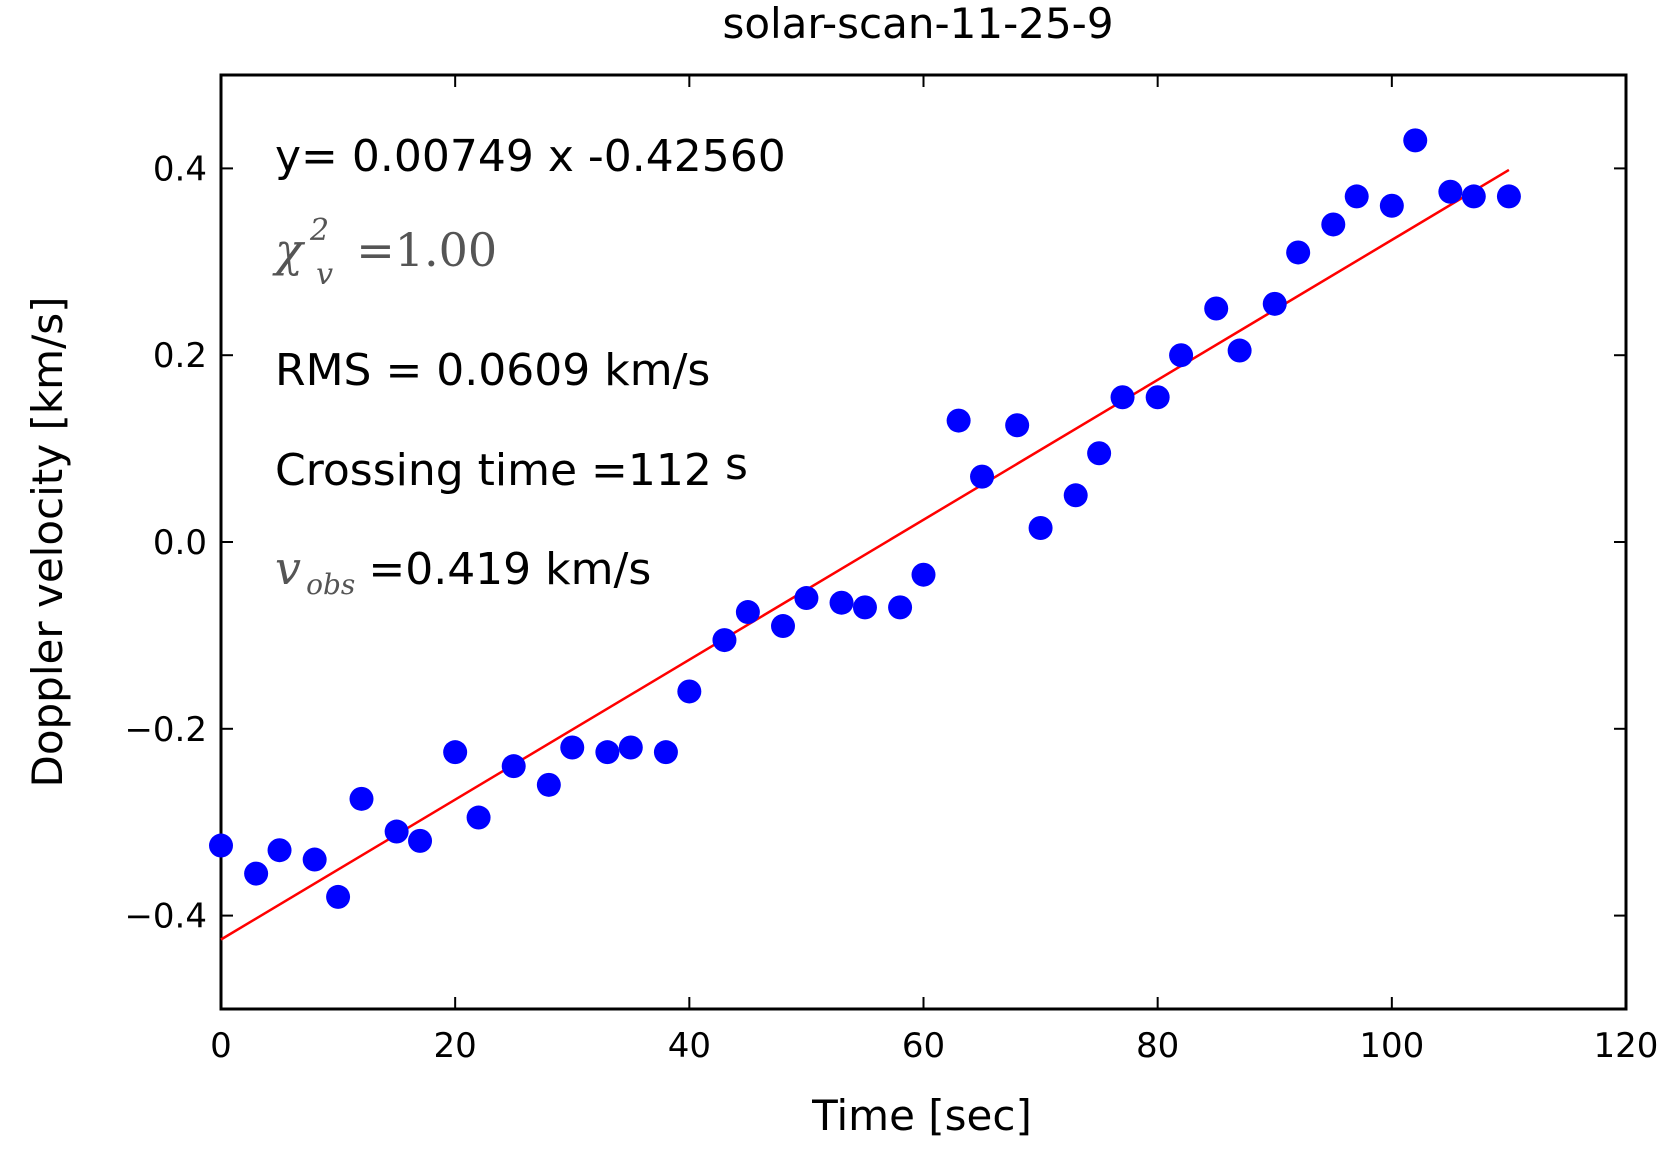 This screenshot has width=1675, height=1163. I want to click on crossing-time-annotation: Crossing time =112 s, so click(511, 467).